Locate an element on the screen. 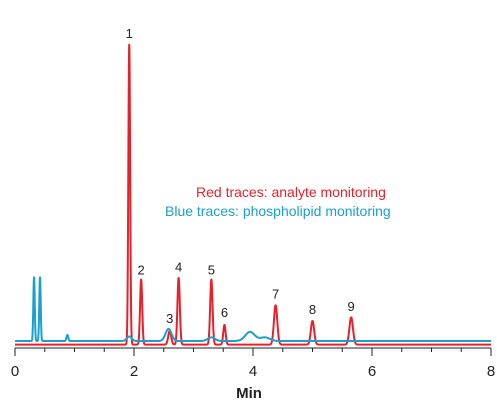  x-tick-label: 0 is located at coordinates (15, 371).